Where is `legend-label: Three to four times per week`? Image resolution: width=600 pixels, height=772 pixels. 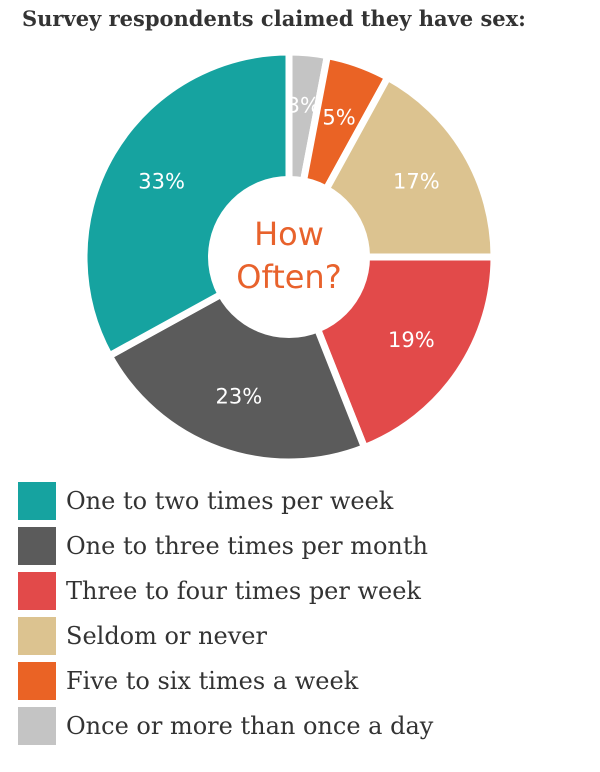 legend-label: Three to four times per week is located at coordinates (243, 590).